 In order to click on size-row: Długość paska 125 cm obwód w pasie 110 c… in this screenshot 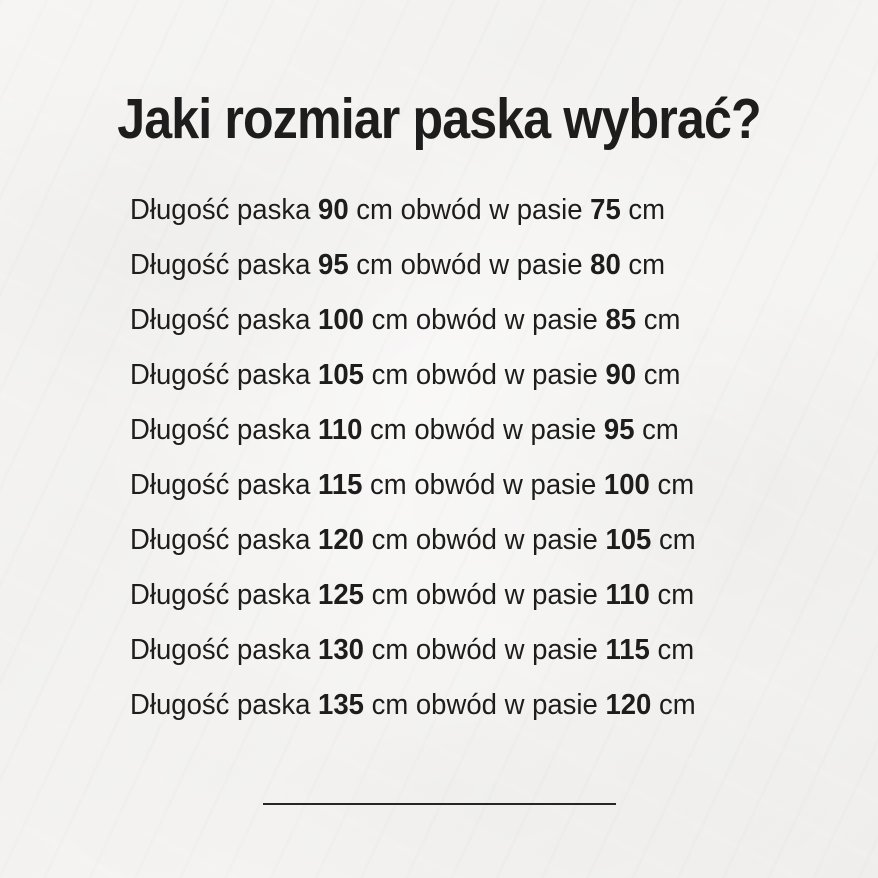, I will do `click(413, 595)`.